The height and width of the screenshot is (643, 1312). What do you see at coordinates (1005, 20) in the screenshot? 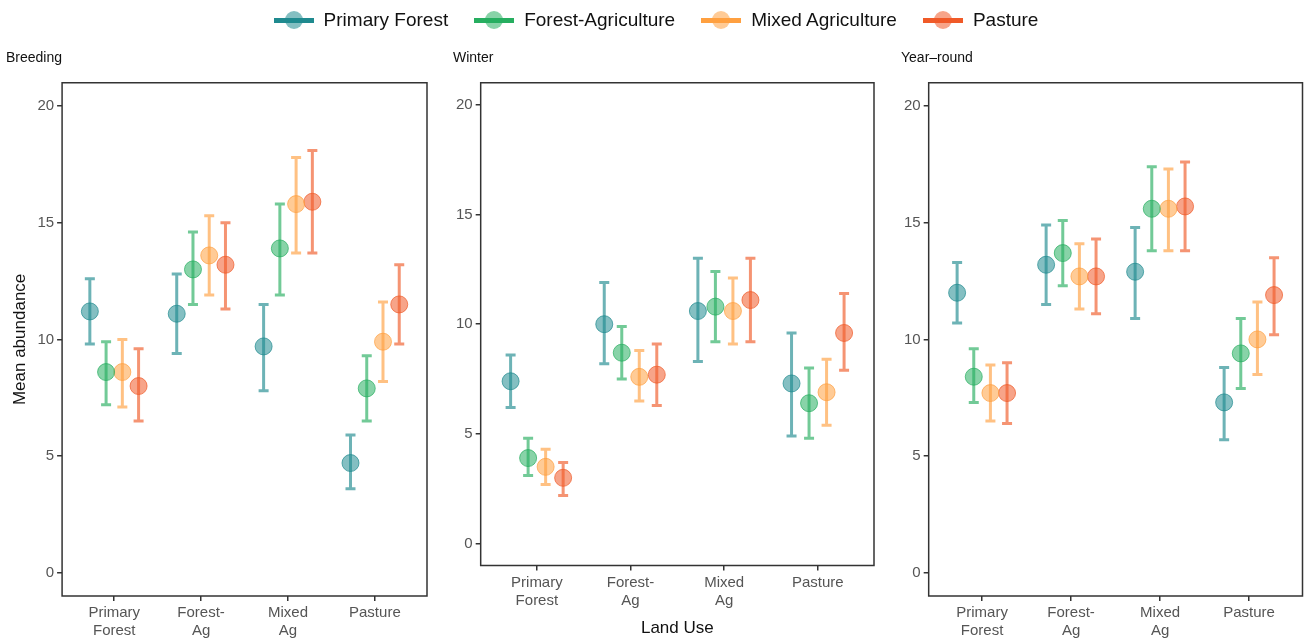
I see `legend-label: Pasture` at bounding box center [1005, 20].